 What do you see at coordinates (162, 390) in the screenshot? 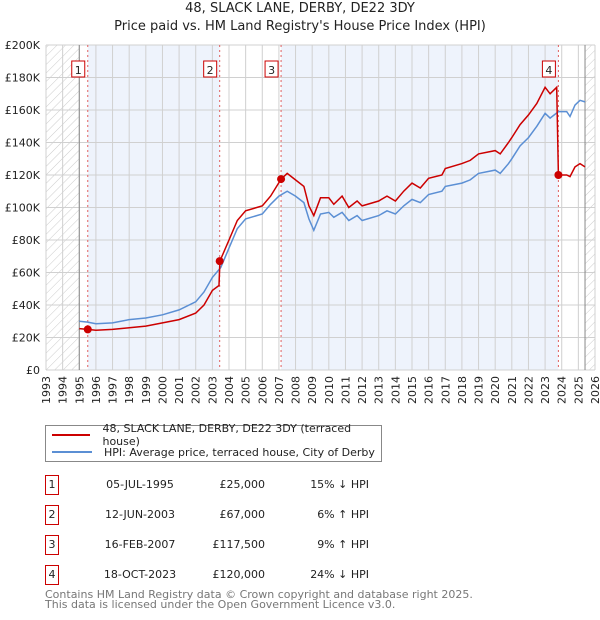
I see `x-tick-label: 2000` at bounding box center [162, 390].